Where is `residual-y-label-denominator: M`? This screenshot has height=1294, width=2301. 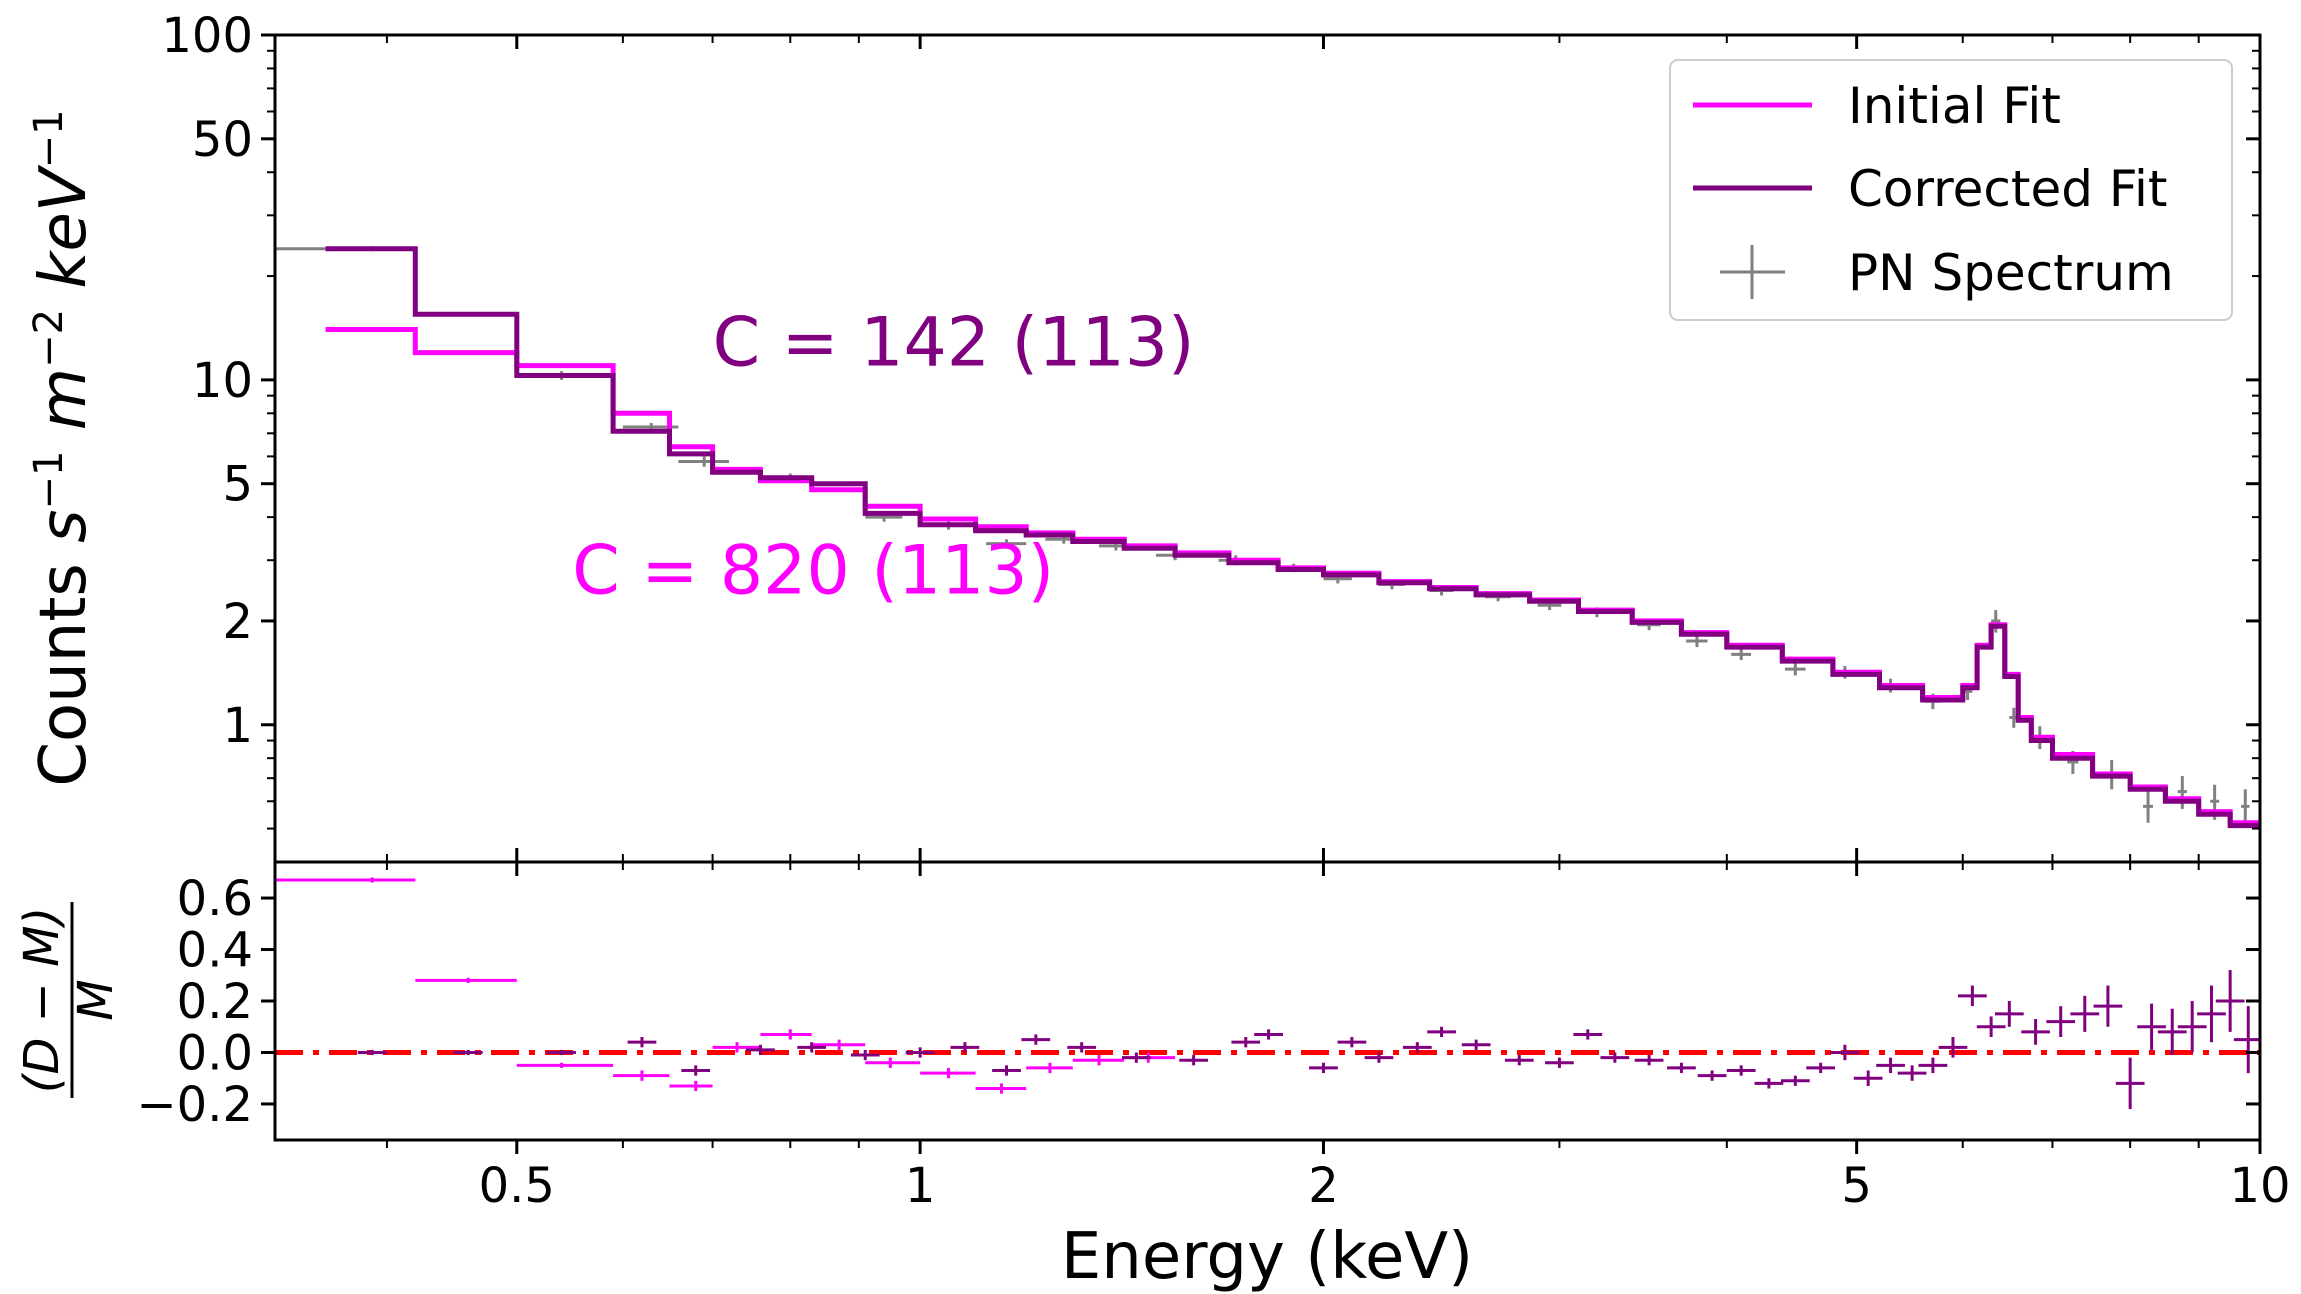
residual-y-label-denominator: M is located at coordinates (96, 999).